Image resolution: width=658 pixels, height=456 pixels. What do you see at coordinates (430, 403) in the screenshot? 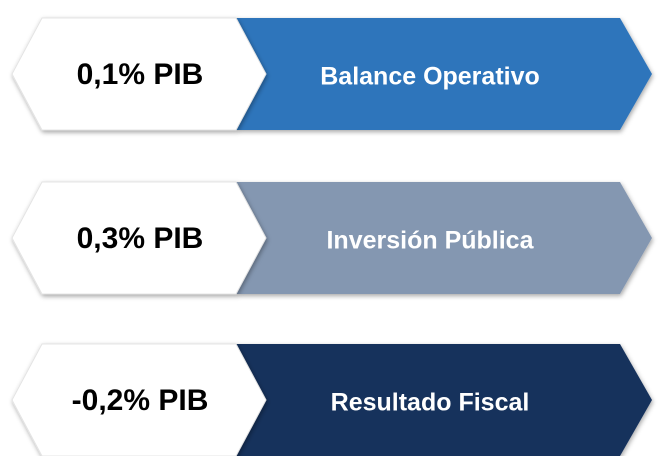
I see `label-text: Resultado Fiscal` at bounding box center [430, 403].